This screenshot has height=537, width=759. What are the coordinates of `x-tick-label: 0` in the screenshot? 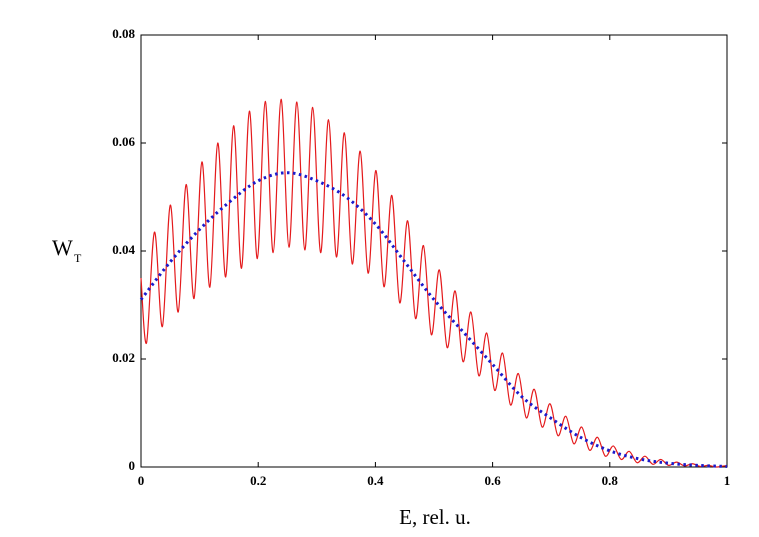 It's located at (141, 480).